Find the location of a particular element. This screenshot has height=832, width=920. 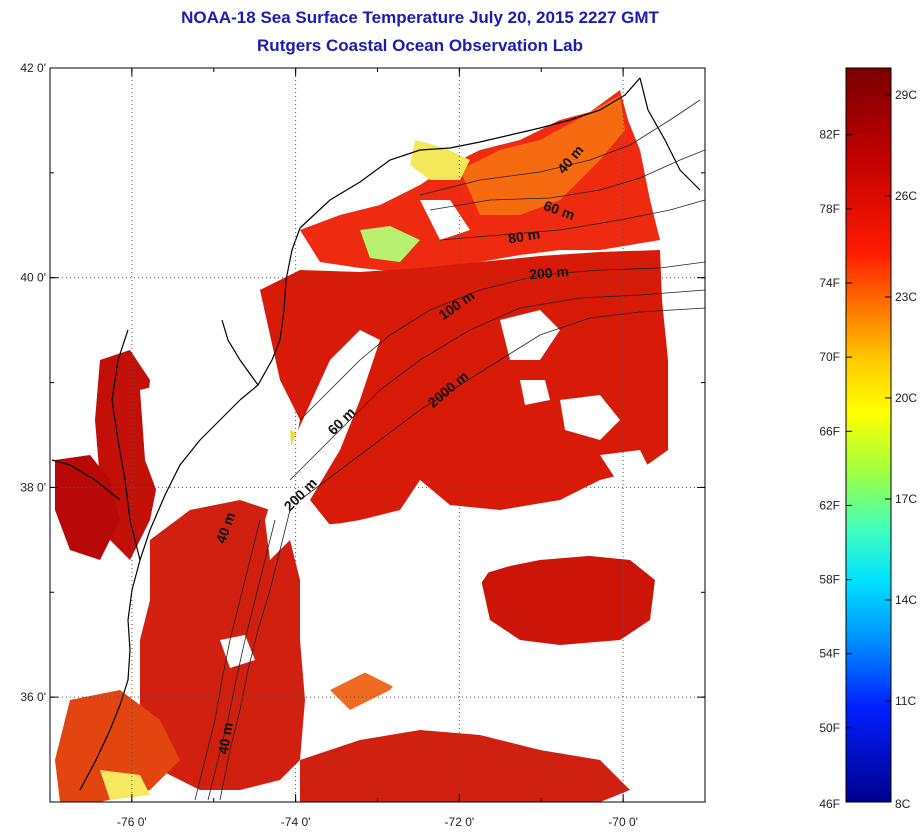

colorbar-c-label: 8C is located at coordinates (903, 804).